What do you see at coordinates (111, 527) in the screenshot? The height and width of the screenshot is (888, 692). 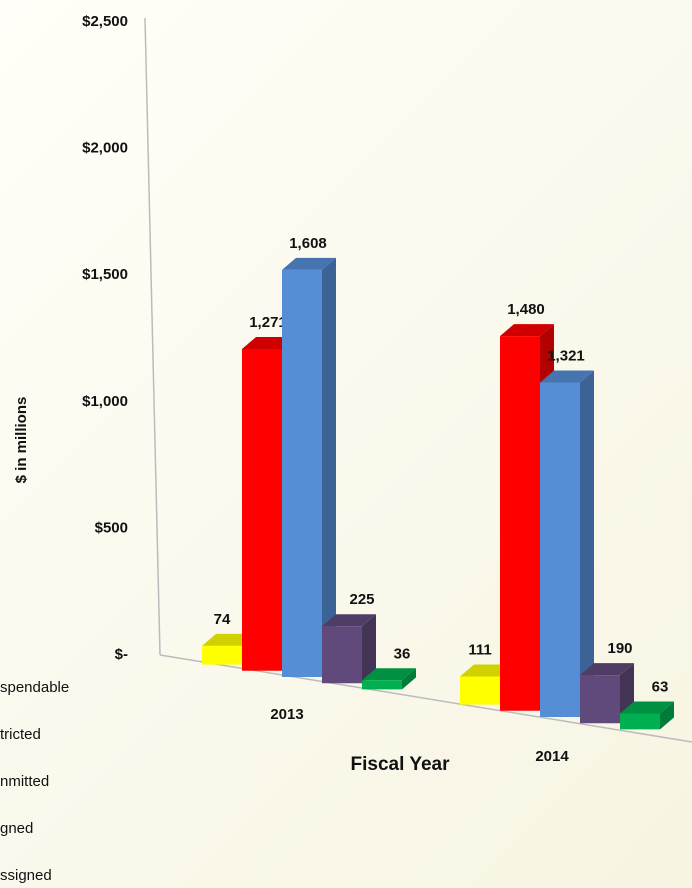 I see `y-tick-label: $500` at bounding box center [111, 527].